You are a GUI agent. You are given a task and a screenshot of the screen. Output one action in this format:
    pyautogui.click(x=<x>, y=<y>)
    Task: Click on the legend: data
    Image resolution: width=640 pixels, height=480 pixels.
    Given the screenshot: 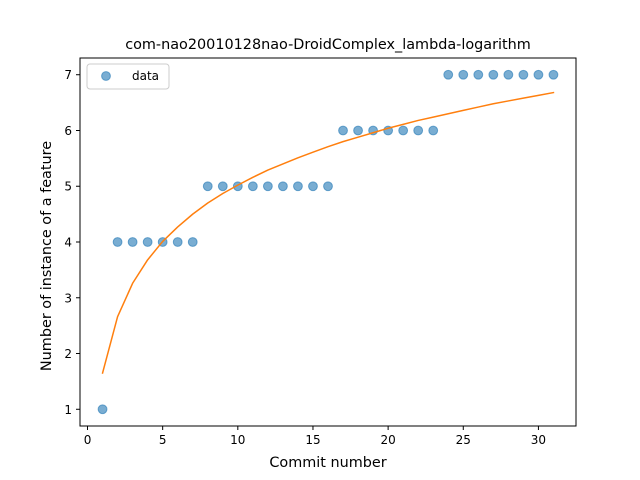 What is the action you would take?
    pyautogui.click(x=128, y=76)
    